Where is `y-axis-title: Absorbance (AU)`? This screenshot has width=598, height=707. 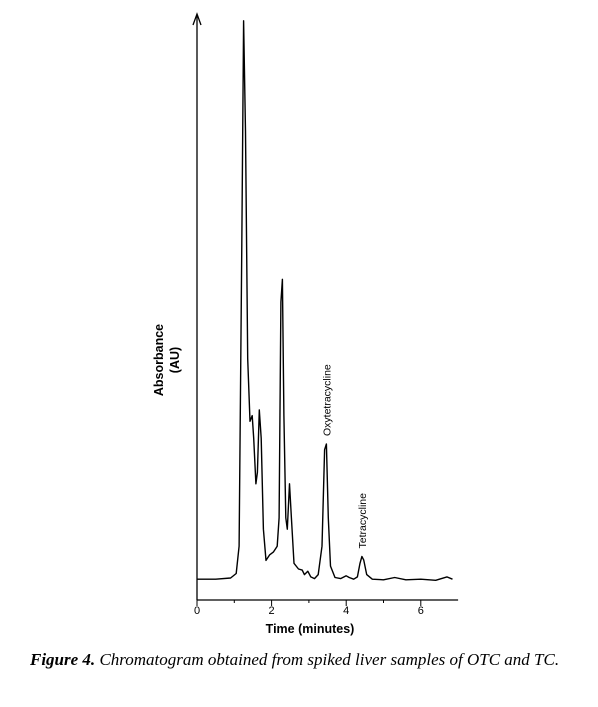 y-axis-title: Absorbance (AU) is located at coordinates (167, 360).